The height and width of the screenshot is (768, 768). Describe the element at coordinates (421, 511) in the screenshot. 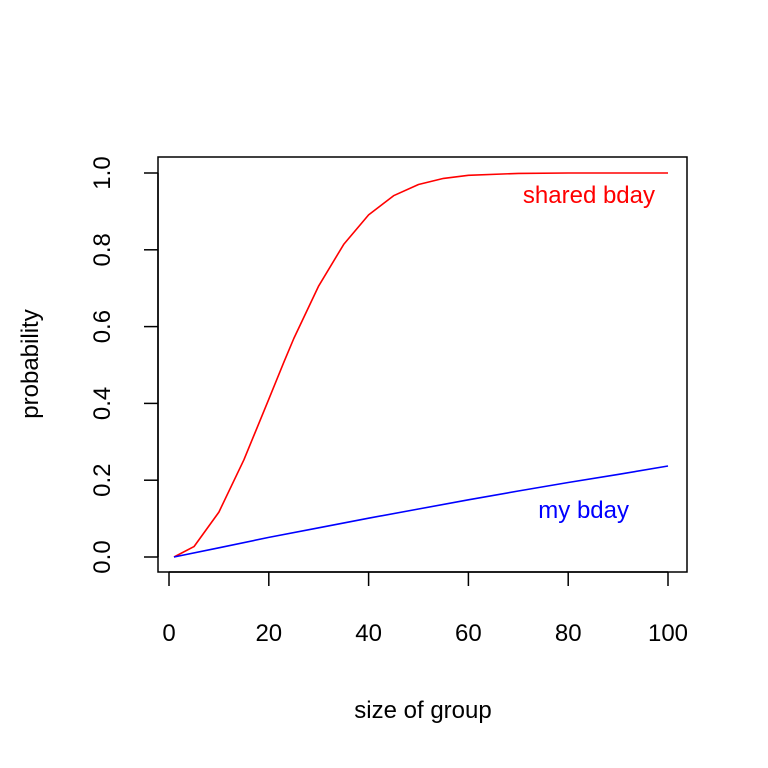

I see `series-my-bday-line` at that location.